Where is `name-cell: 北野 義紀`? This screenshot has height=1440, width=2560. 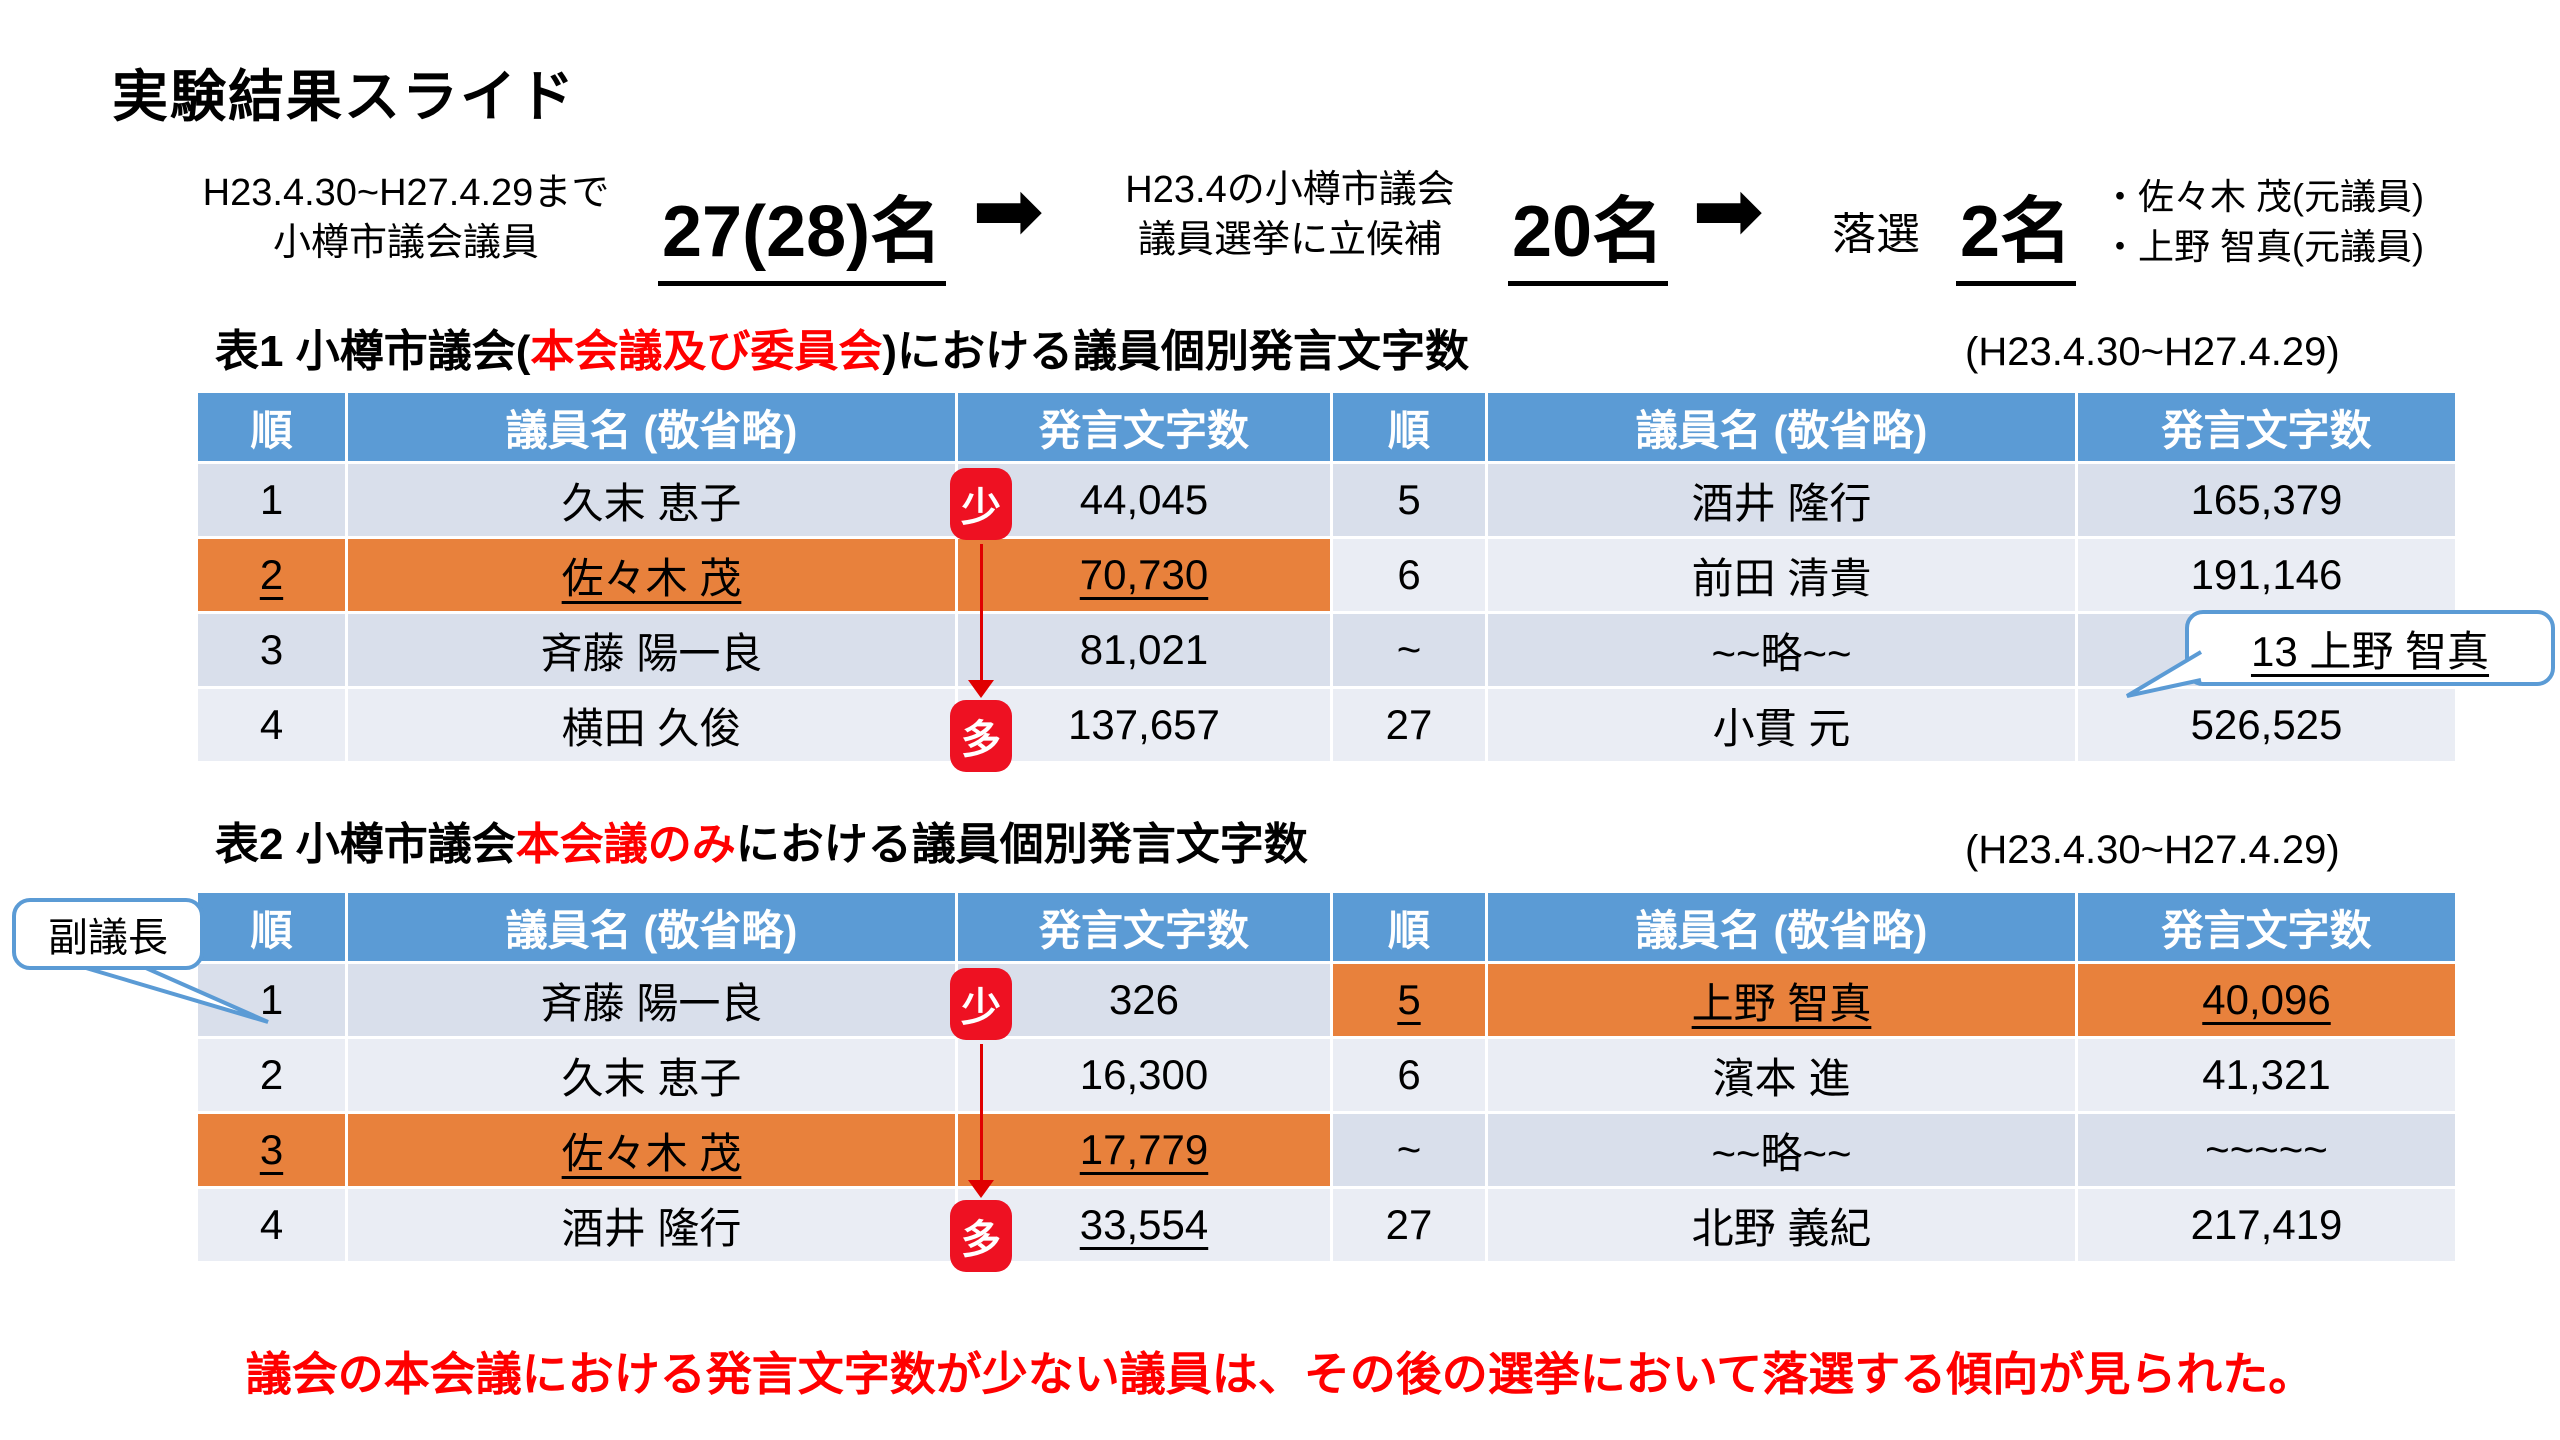 name-cell: 北野 義紀 is located at coordinates (1781, 1225).